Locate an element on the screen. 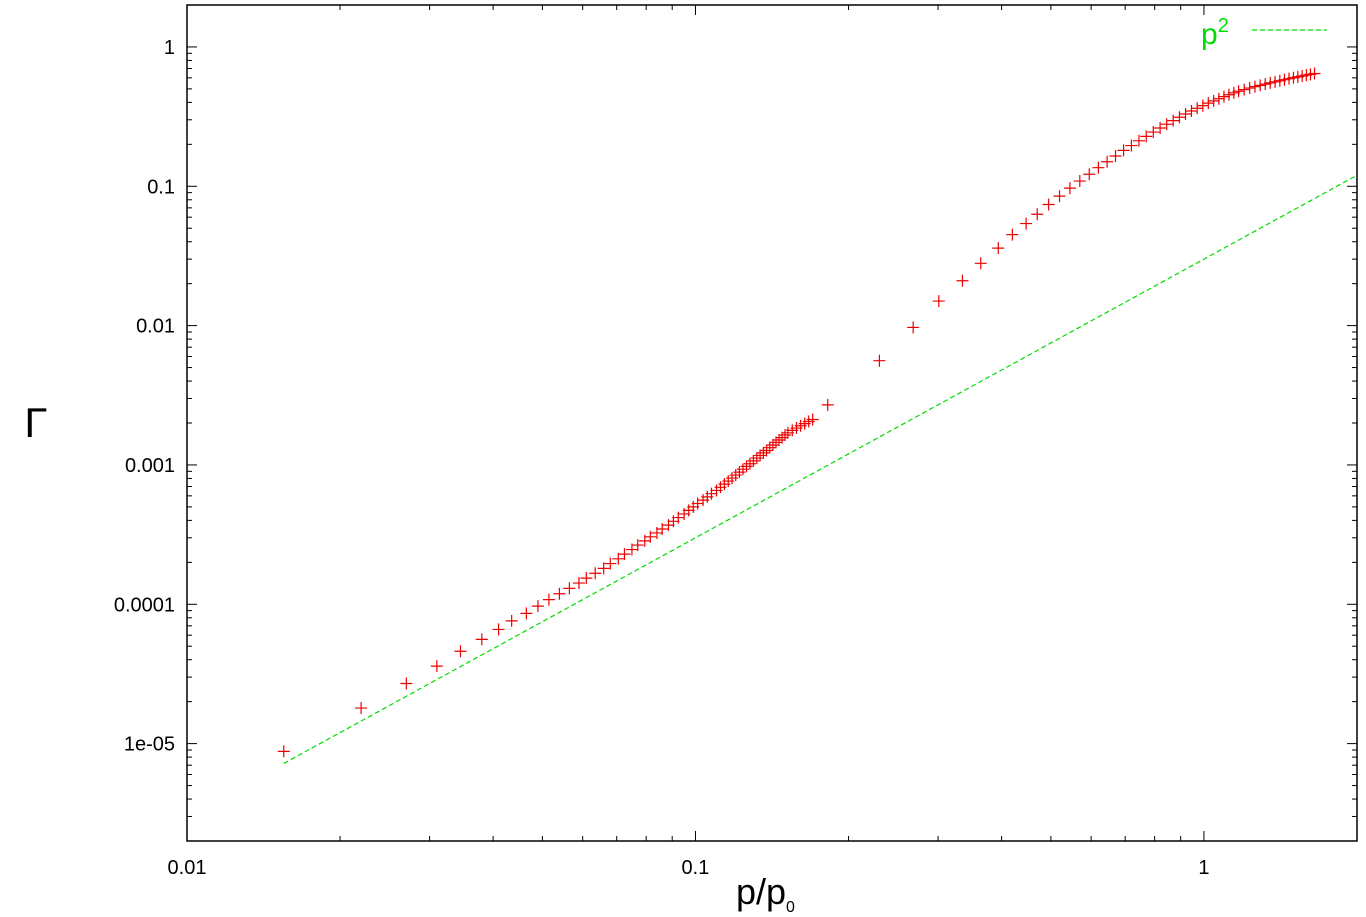 Image resolution: width=1366 pixels, height=917 pixels. x-tick-label: 0.01 is located at coordinates (187, 868).